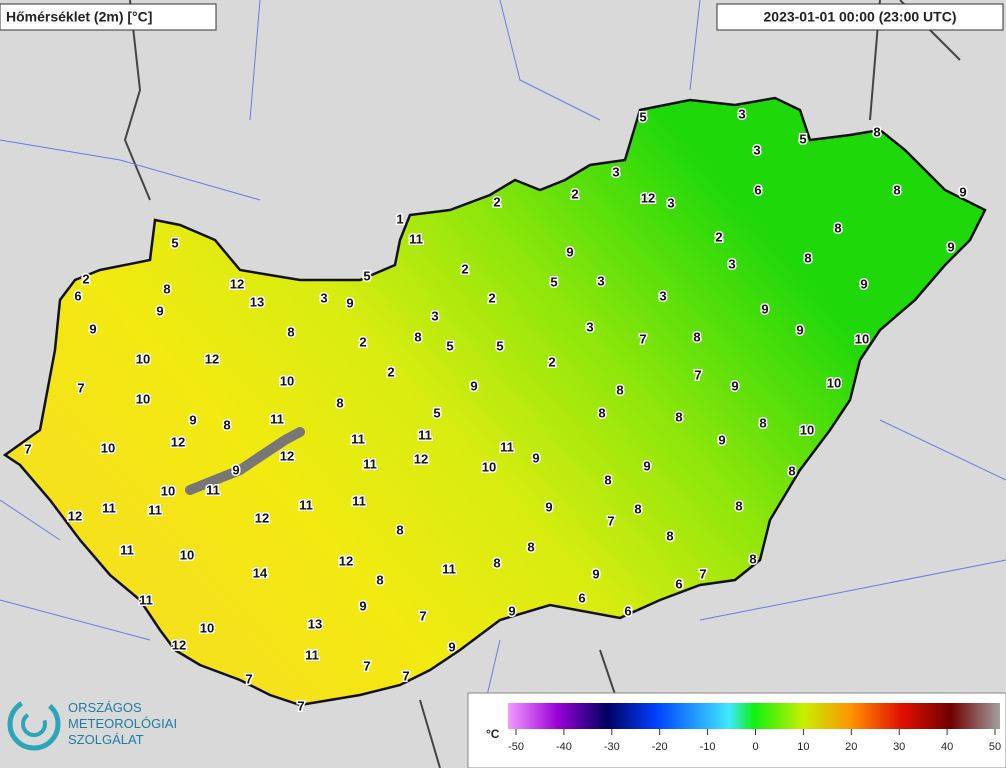 This screenshot has height=768, width=1006. Describe the element at coordinates (612, 747) in the screenshot. I see `legend-tick-label: -30` at that location.